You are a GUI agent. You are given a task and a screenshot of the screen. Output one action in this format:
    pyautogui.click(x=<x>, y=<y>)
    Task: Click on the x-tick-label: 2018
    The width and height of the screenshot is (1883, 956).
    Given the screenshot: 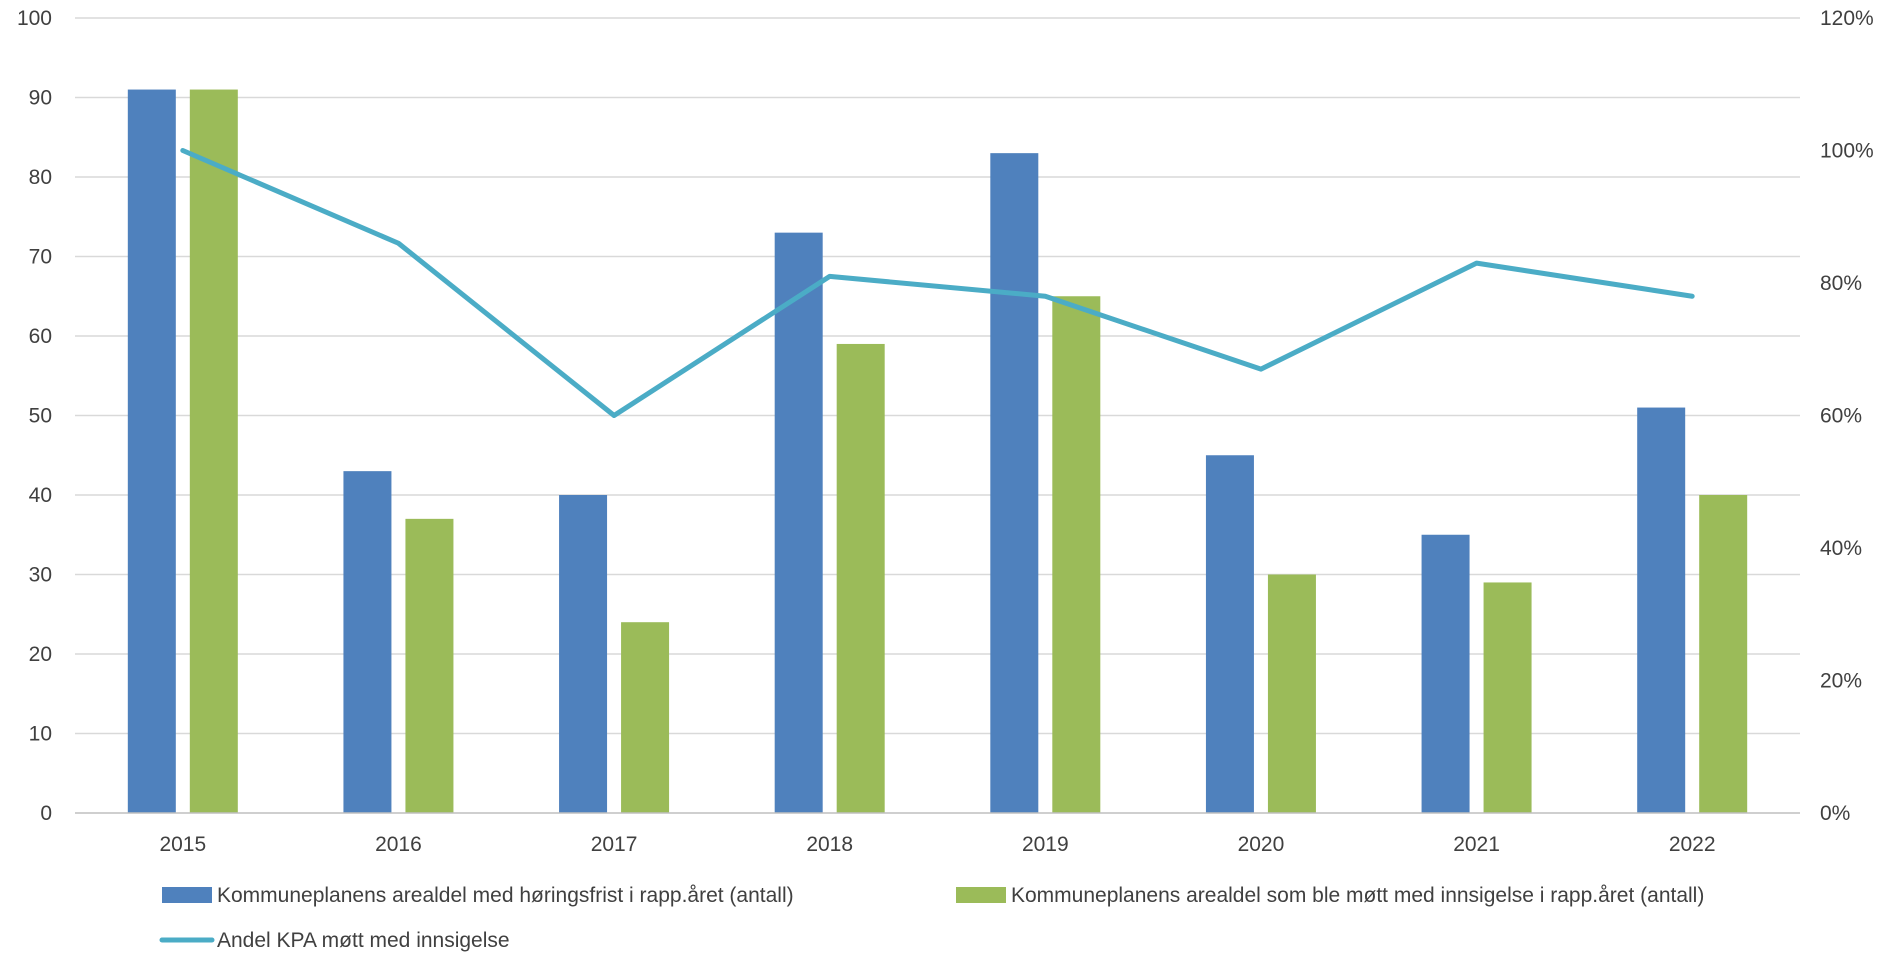 What is the action you would take?
    pyautogui.click(x=829, y=844)
    